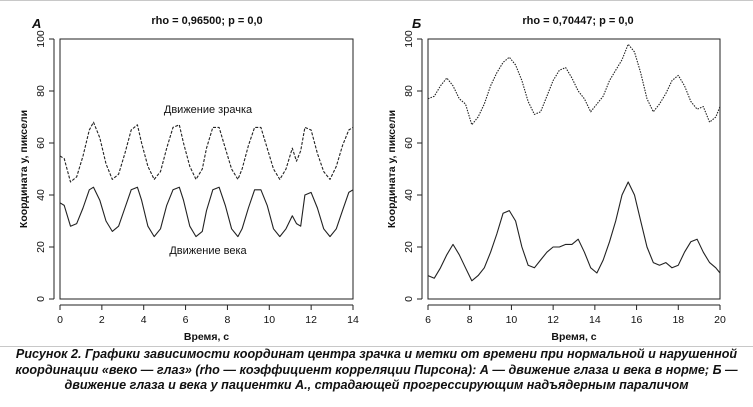 This screenshot has height=407, width=753. Describe the element at coordinates (102, 320) in the screenshot. I see `x-tick-label: 2` at that location.